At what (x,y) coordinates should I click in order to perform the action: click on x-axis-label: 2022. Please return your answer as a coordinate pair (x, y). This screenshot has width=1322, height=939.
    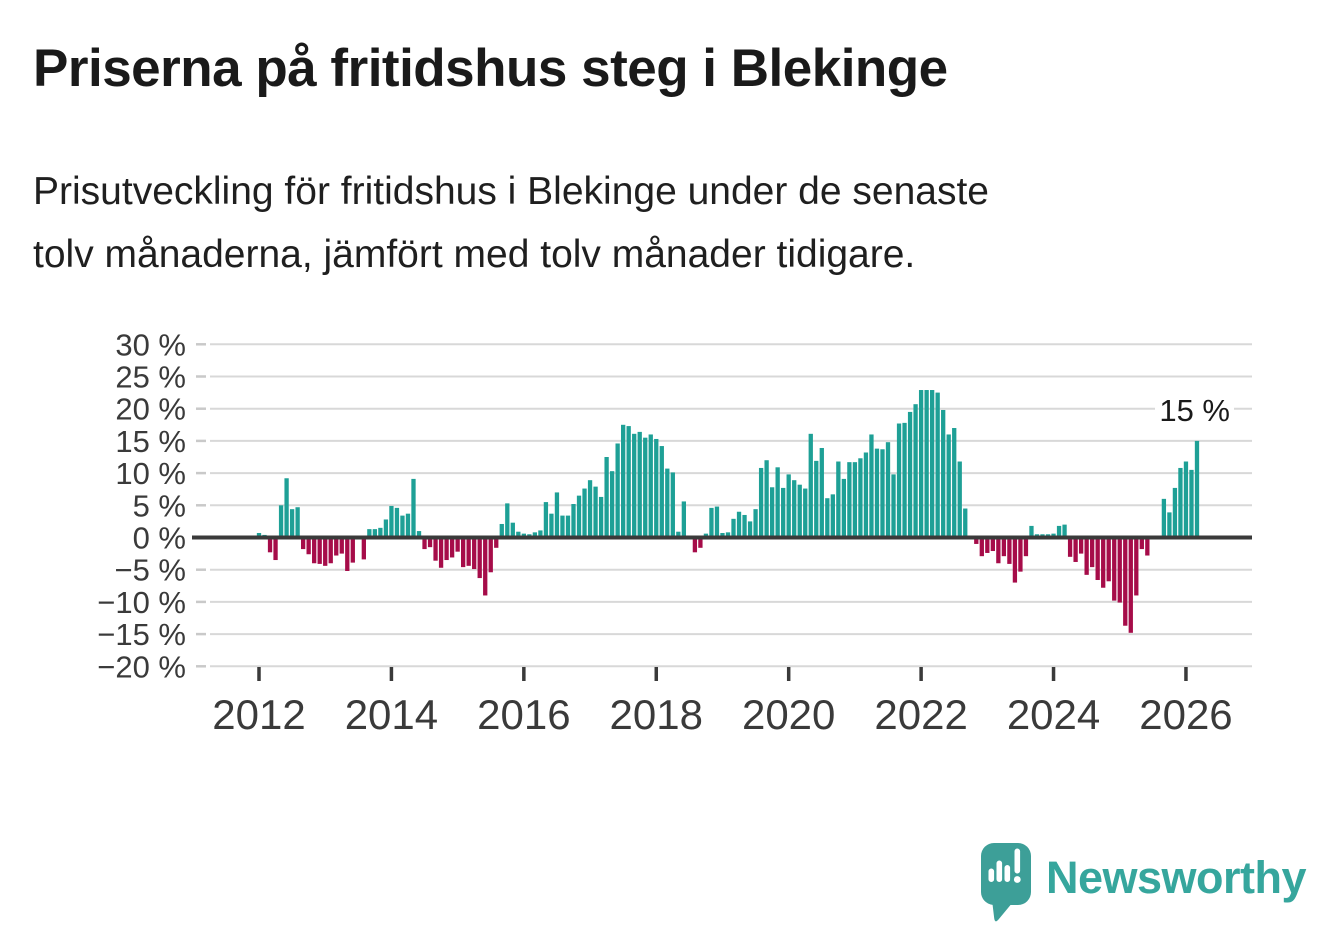
    Looking at the image, I should click on (920, 714).